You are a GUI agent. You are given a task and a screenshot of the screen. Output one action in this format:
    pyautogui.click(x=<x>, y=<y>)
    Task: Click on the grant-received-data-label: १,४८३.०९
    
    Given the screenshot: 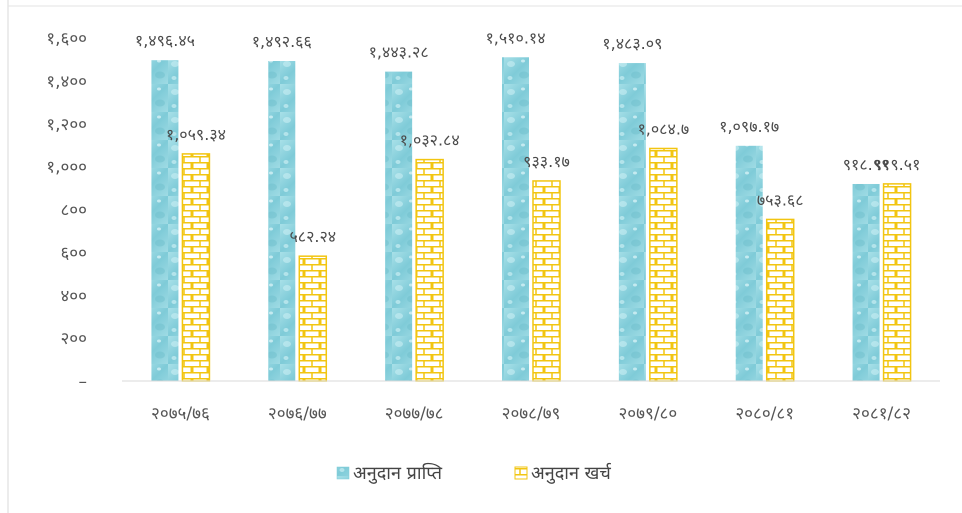 What is the action you would take?
    pyautogui.click(x=632, y=43)
    